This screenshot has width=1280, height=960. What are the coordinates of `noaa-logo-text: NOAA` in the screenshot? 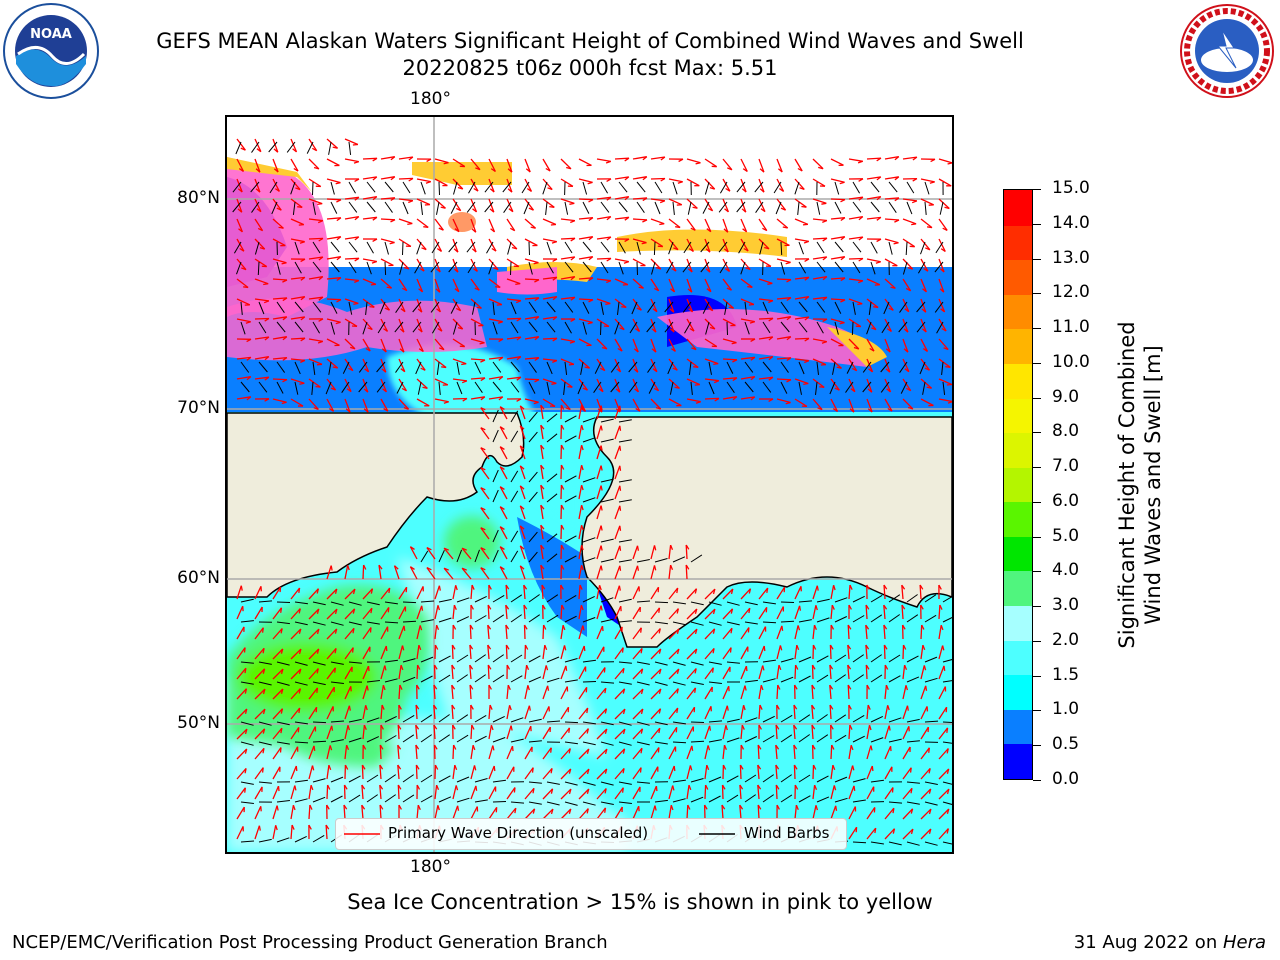 It's located at (51, 34).